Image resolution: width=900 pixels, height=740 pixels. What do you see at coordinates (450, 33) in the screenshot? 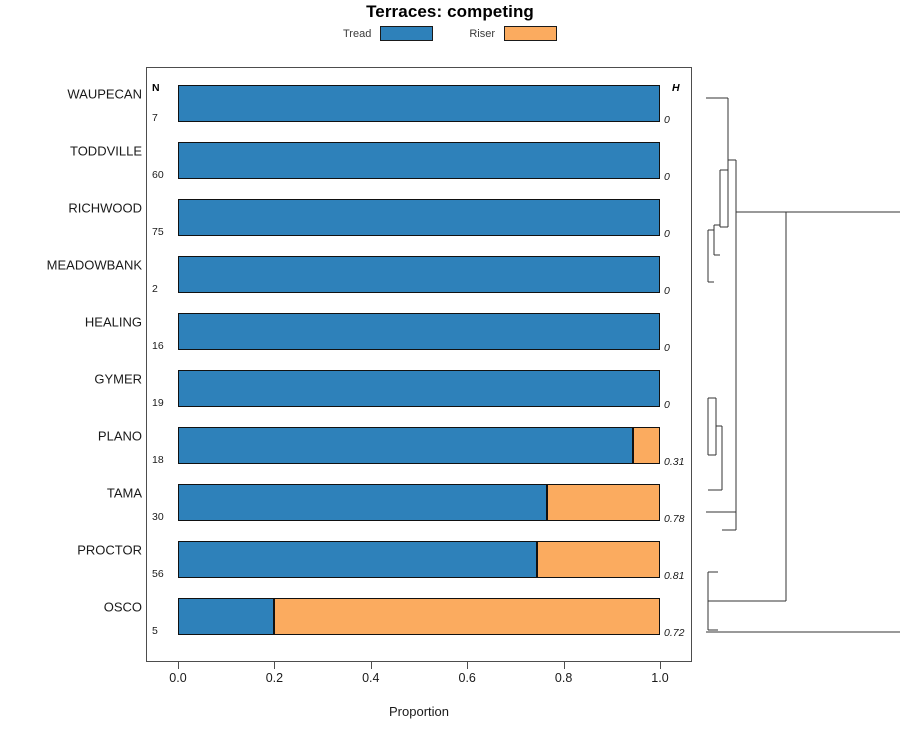
I see `chart-legend: Tread Riser` at bounding box center [450, 33].